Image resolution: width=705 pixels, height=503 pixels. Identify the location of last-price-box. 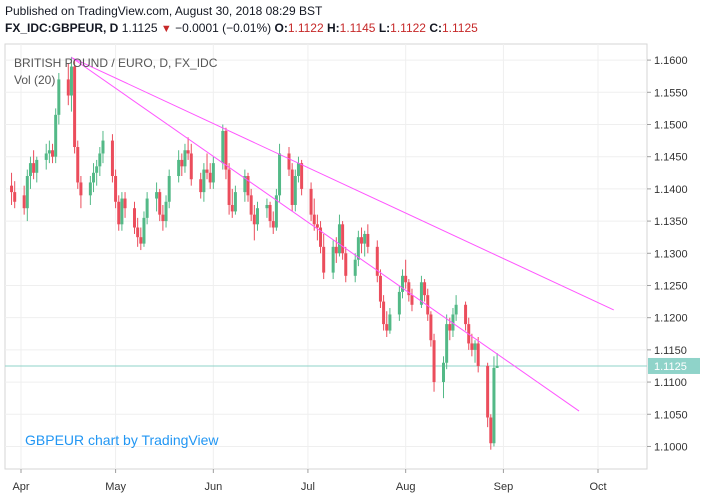
(674, 365).